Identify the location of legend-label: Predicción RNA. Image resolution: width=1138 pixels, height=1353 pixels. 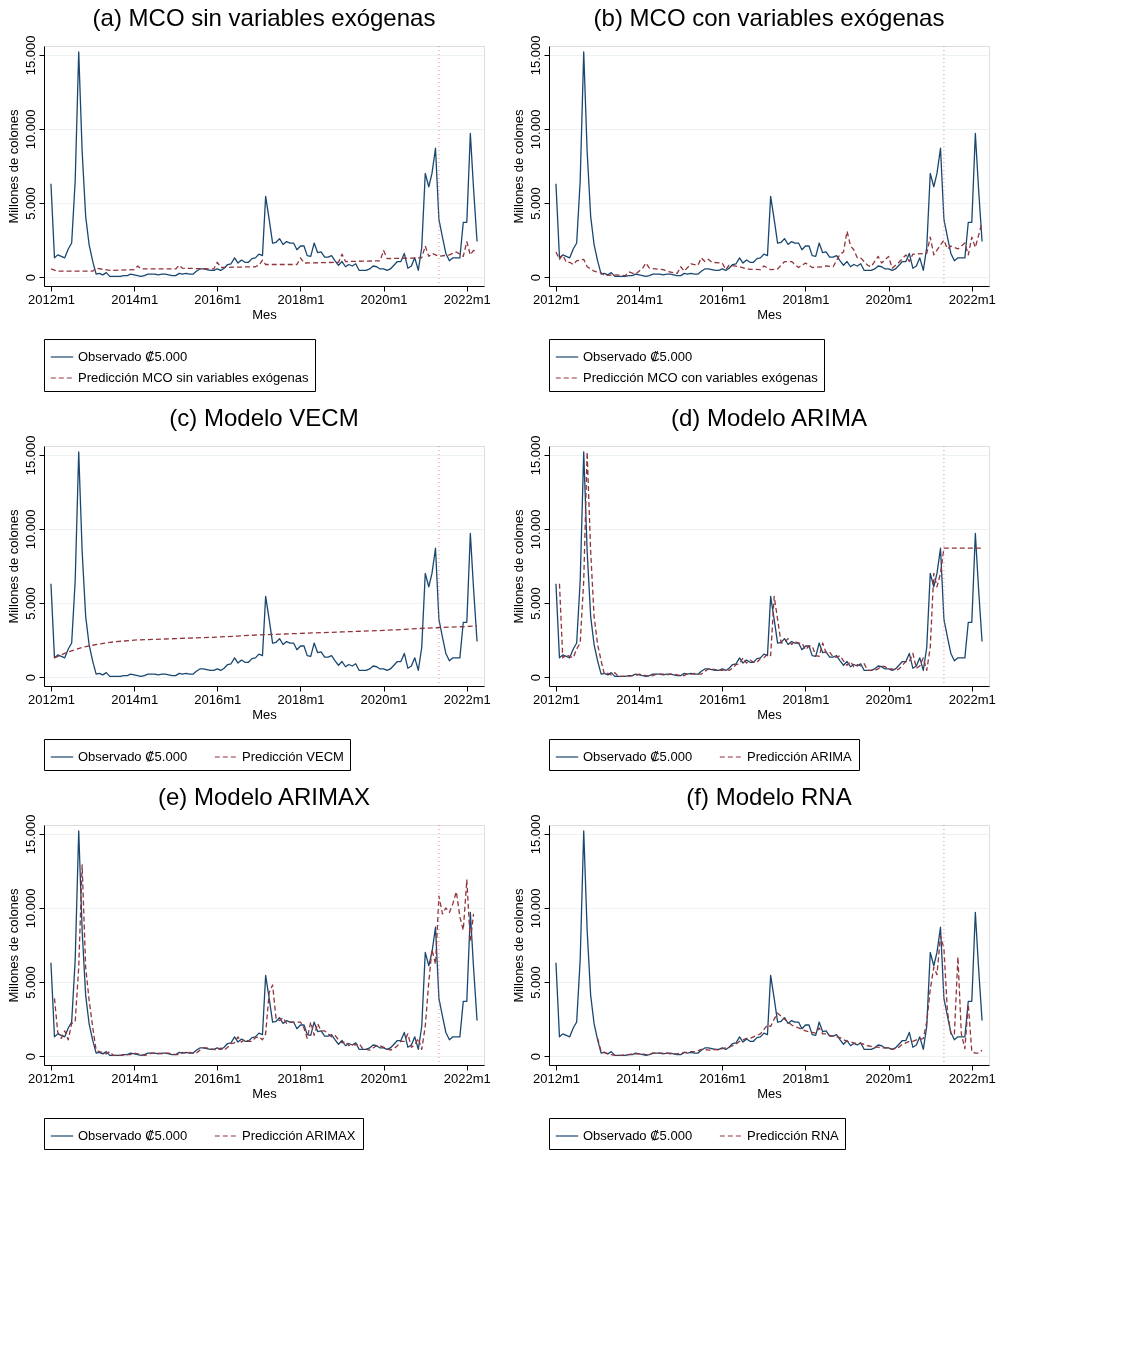
(793, 1135).